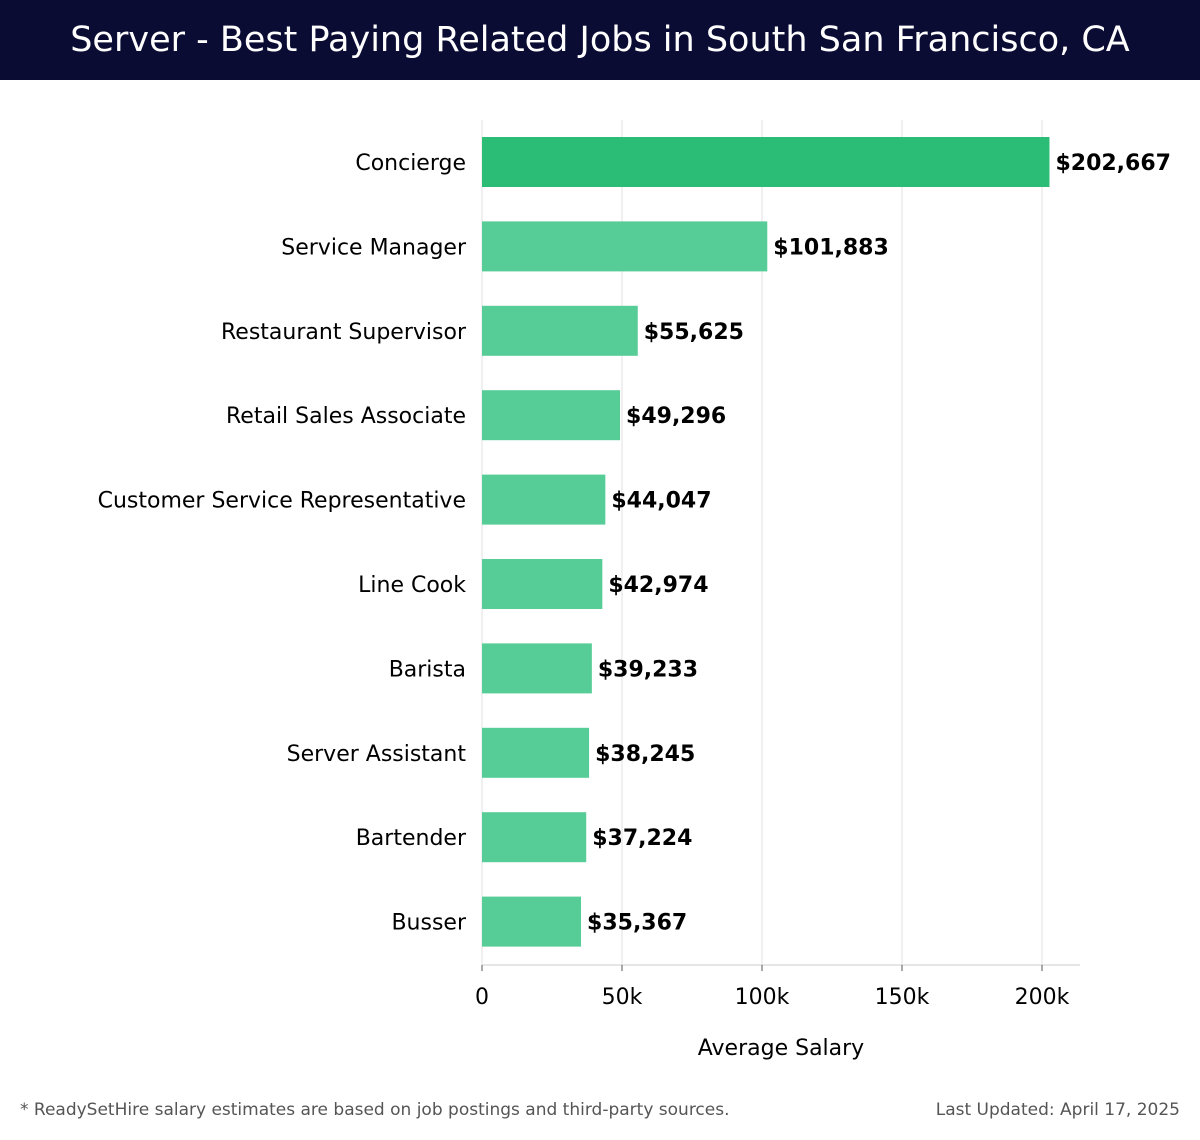  Describe the element at coordinates (1113, 163) in the screenshot. I see `value-label: $202,667` at that location.